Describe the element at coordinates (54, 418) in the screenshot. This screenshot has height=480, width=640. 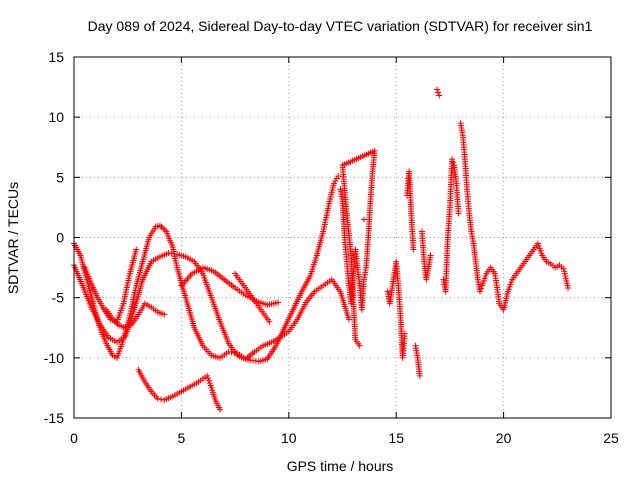
I see `y-tick-label: -15` at that location.